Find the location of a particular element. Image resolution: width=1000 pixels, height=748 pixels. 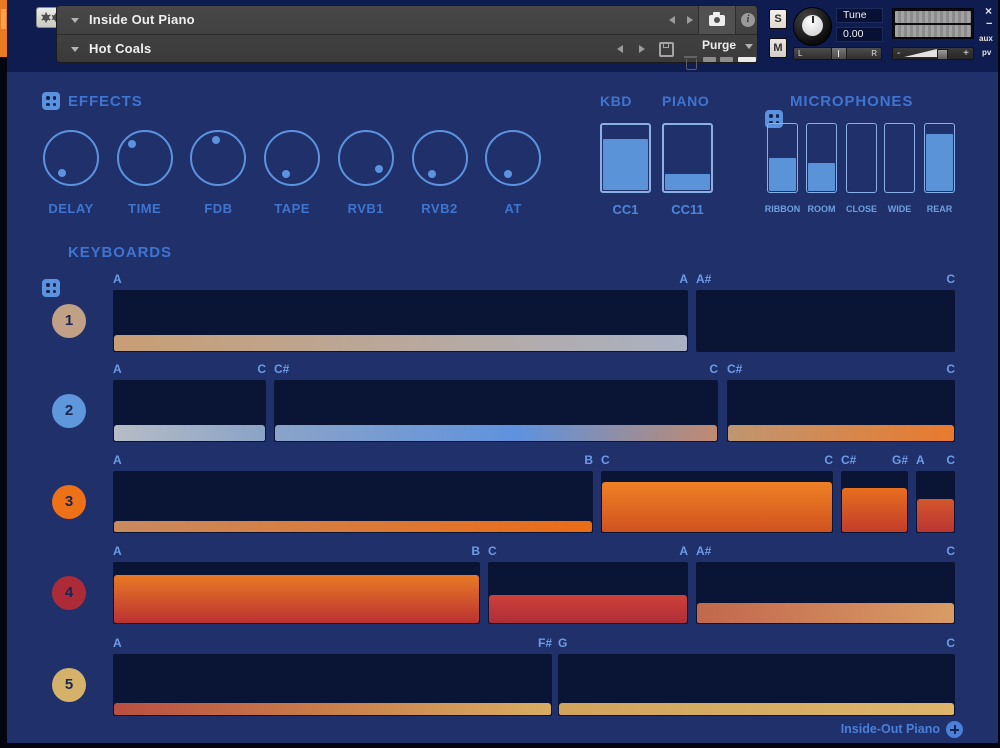

knob-label: RVB1 is located at coordinates (366, 208).